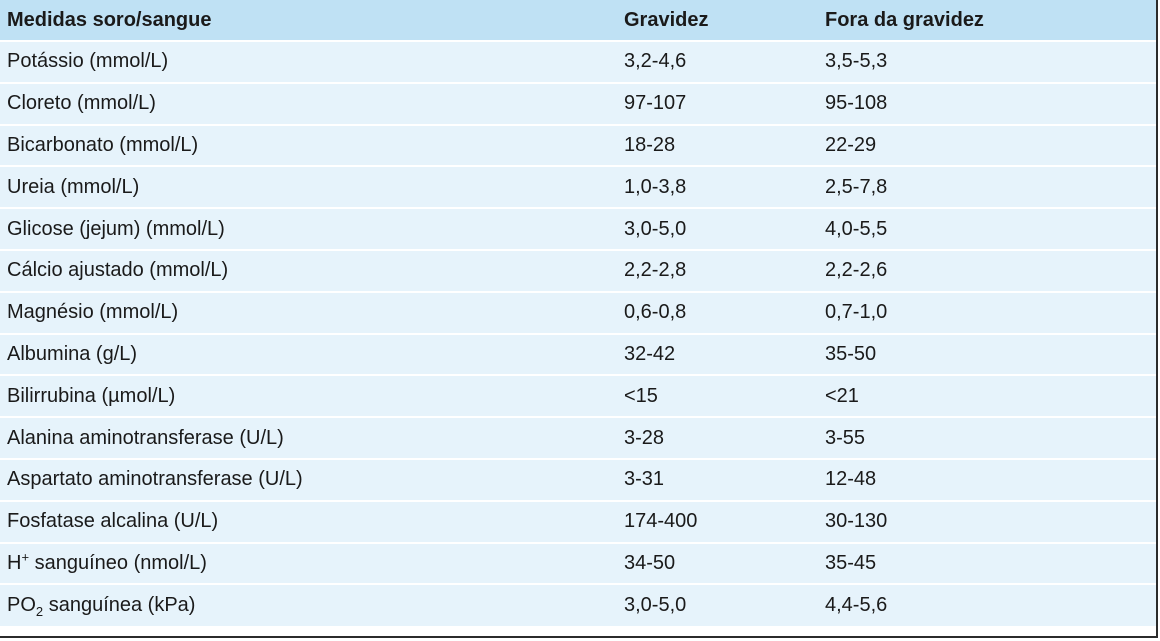  Describe the element at coordinates (856, 103) in the screenshot. I see `cell-non-pregnancy: 95-108` at that location.